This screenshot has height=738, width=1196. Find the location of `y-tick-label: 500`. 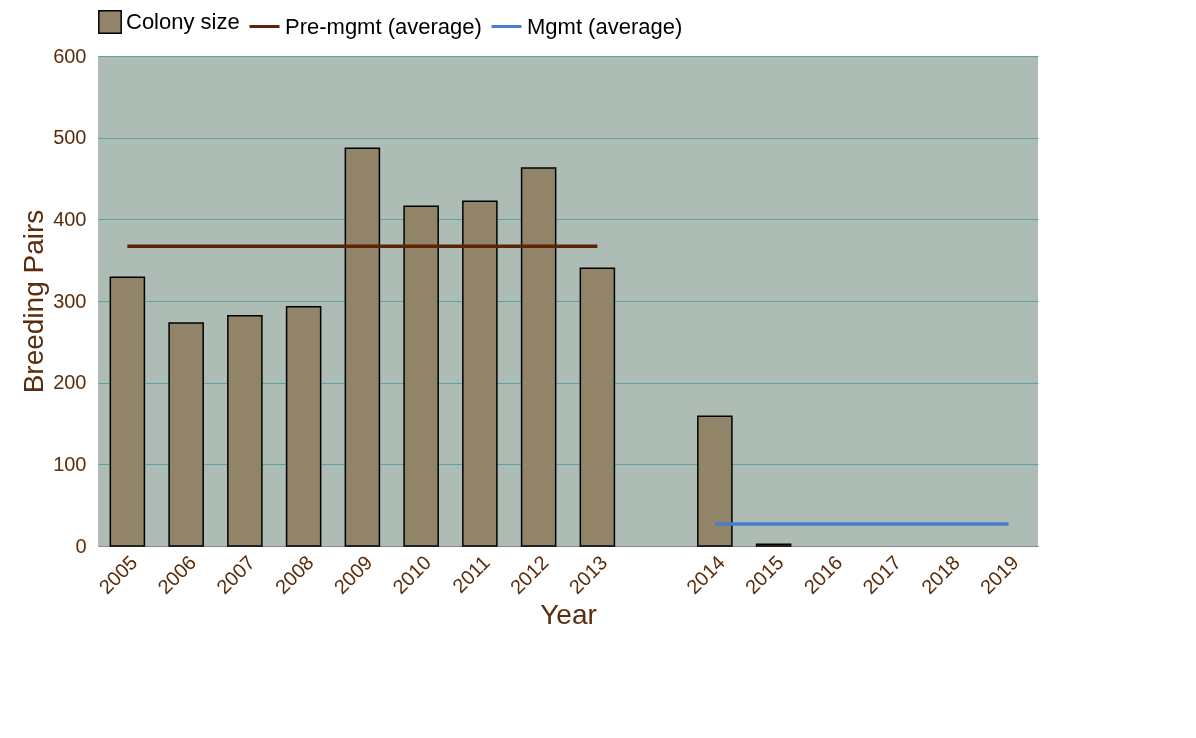

y-tick-label: 500 is located at coordinates (70, 137).